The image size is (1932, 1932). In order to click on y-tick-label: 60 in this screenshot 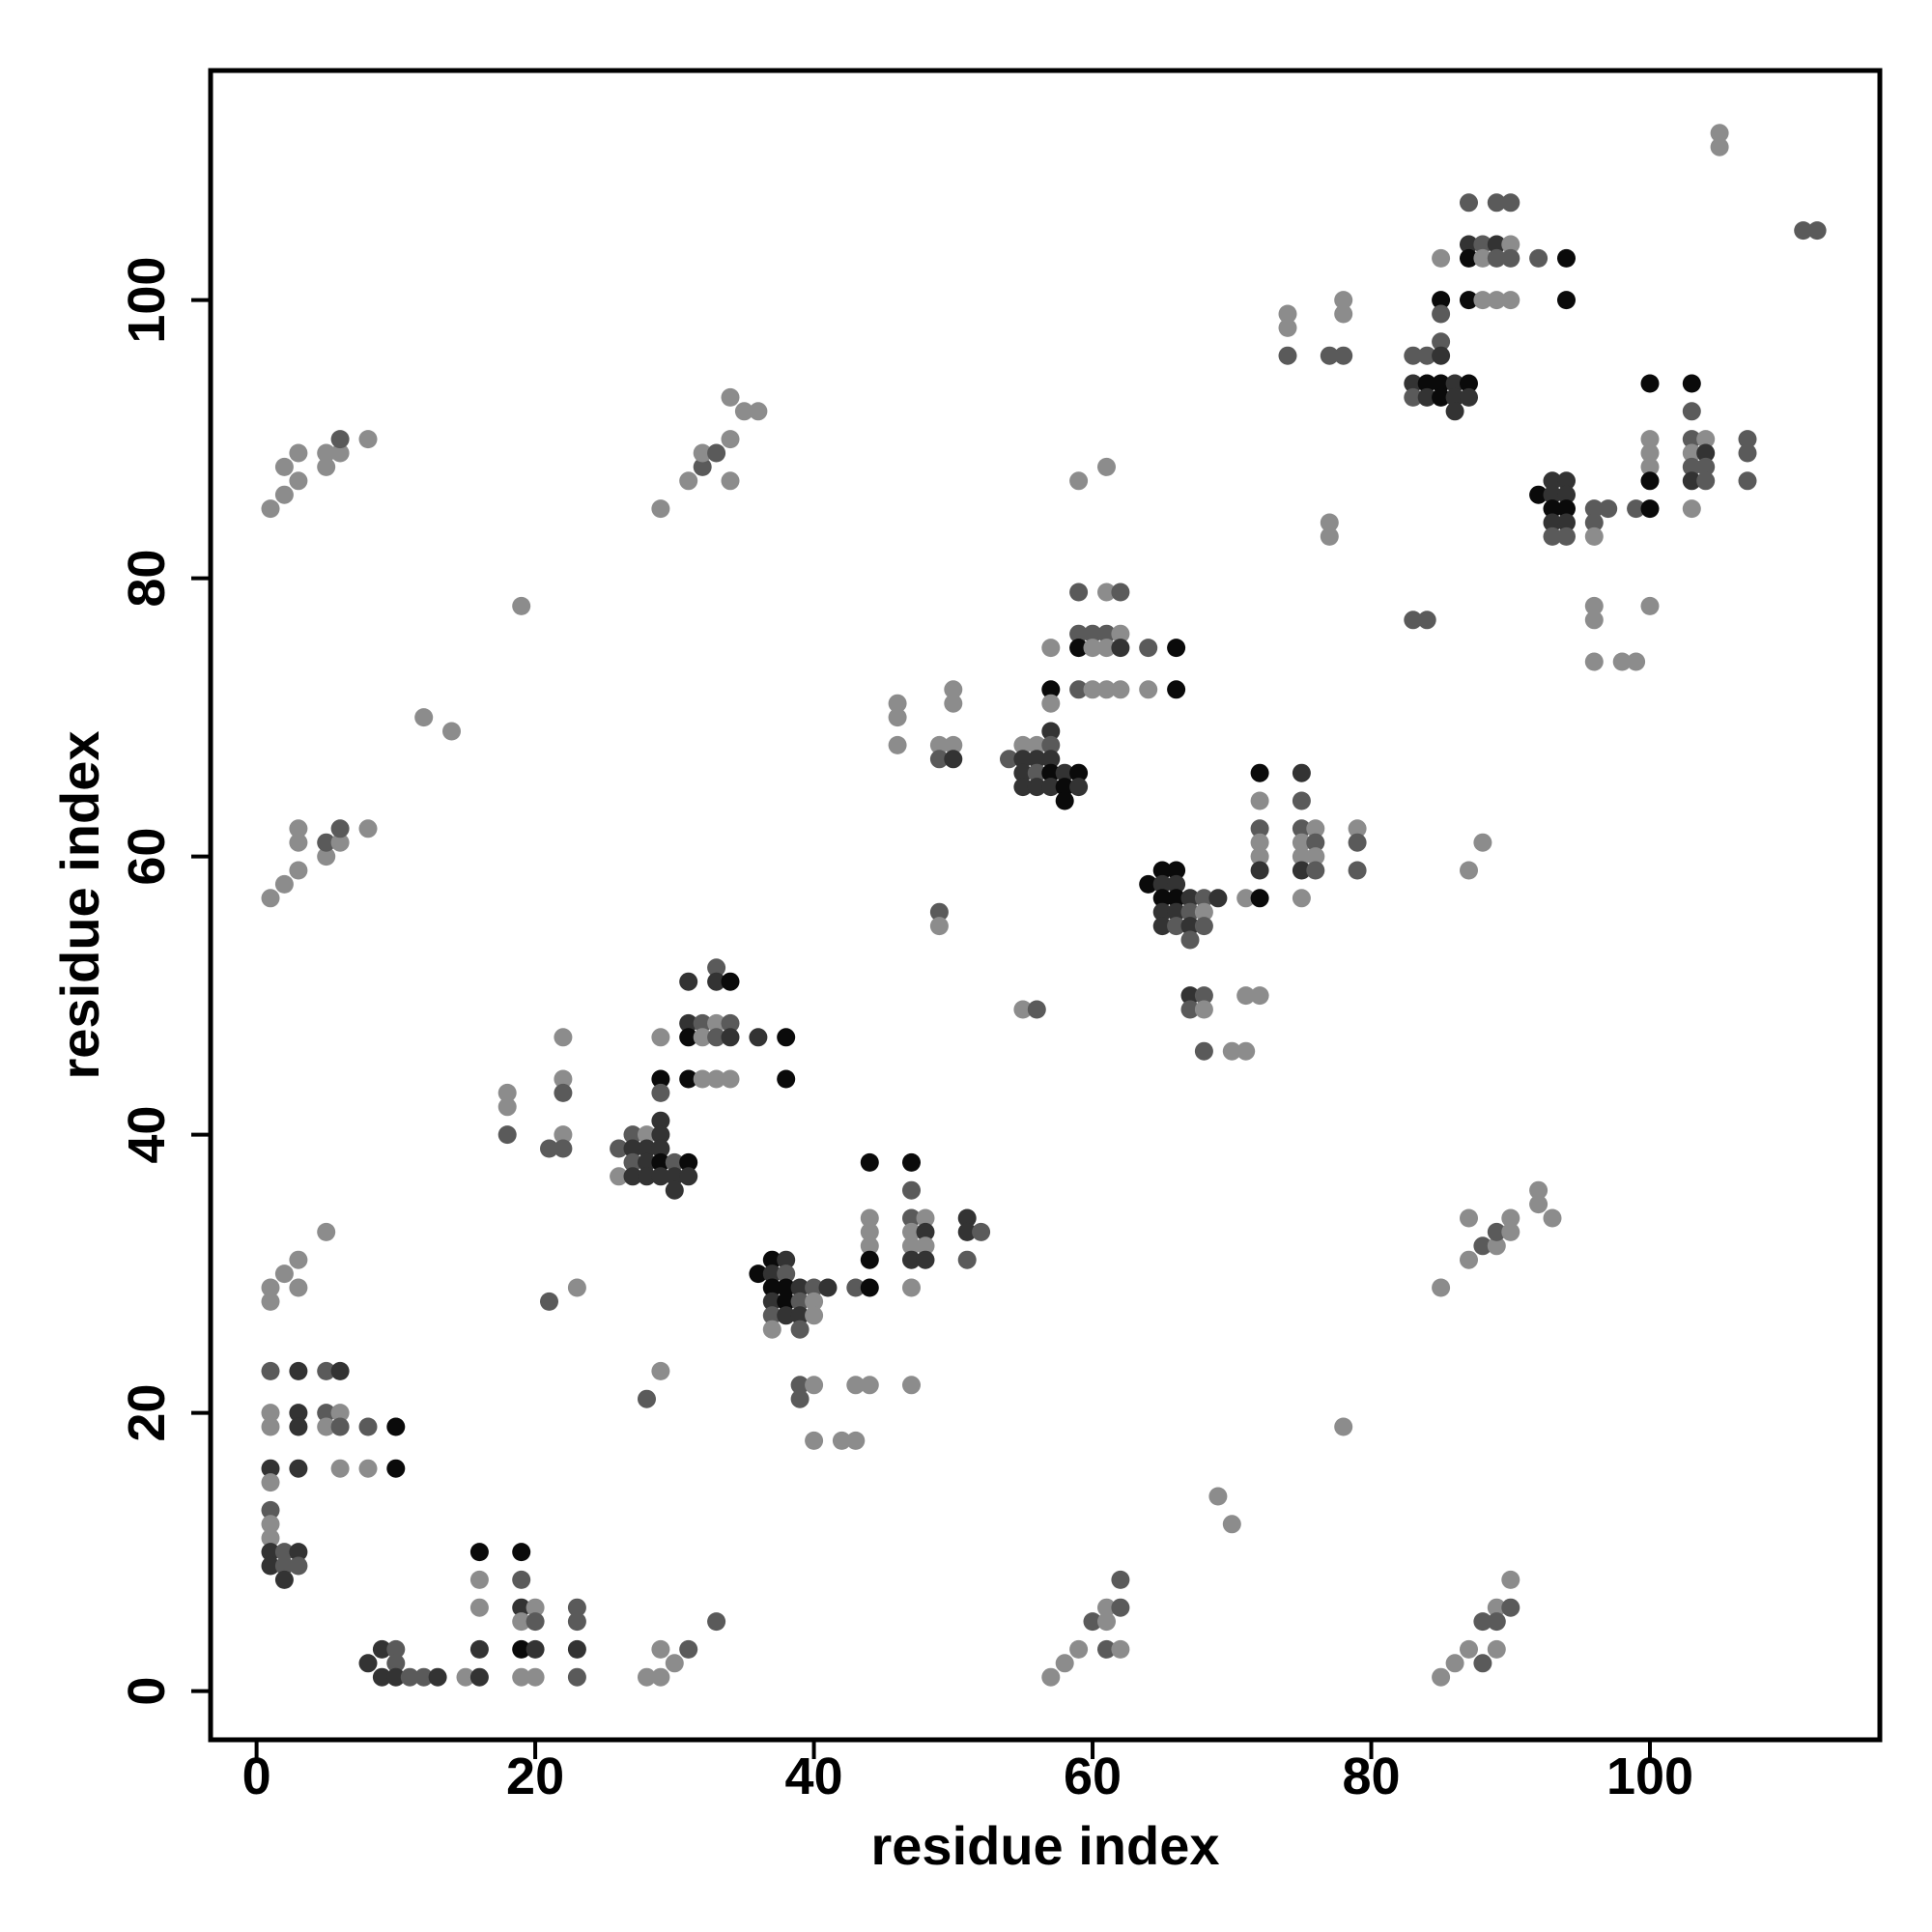, I will do `click(147, 857)`.